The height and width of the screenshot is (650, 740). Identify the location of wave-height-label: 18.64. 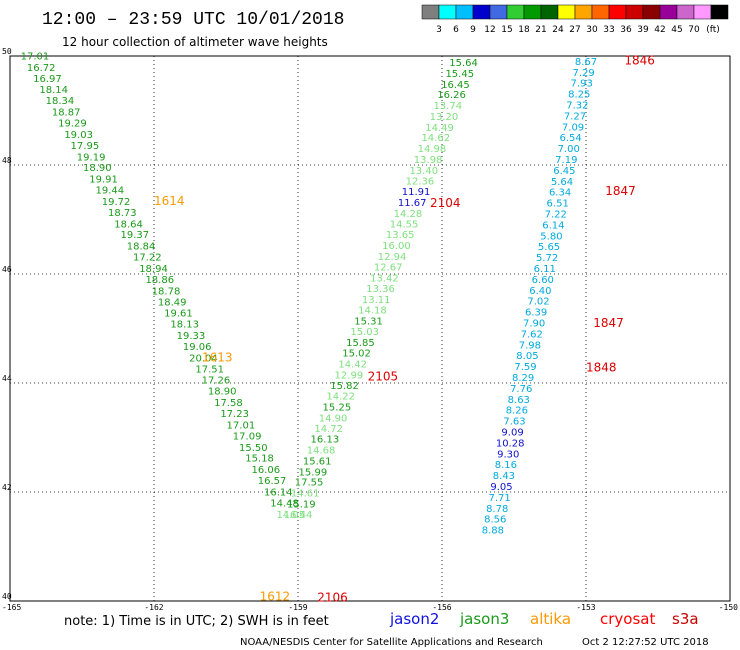
(128, 224).